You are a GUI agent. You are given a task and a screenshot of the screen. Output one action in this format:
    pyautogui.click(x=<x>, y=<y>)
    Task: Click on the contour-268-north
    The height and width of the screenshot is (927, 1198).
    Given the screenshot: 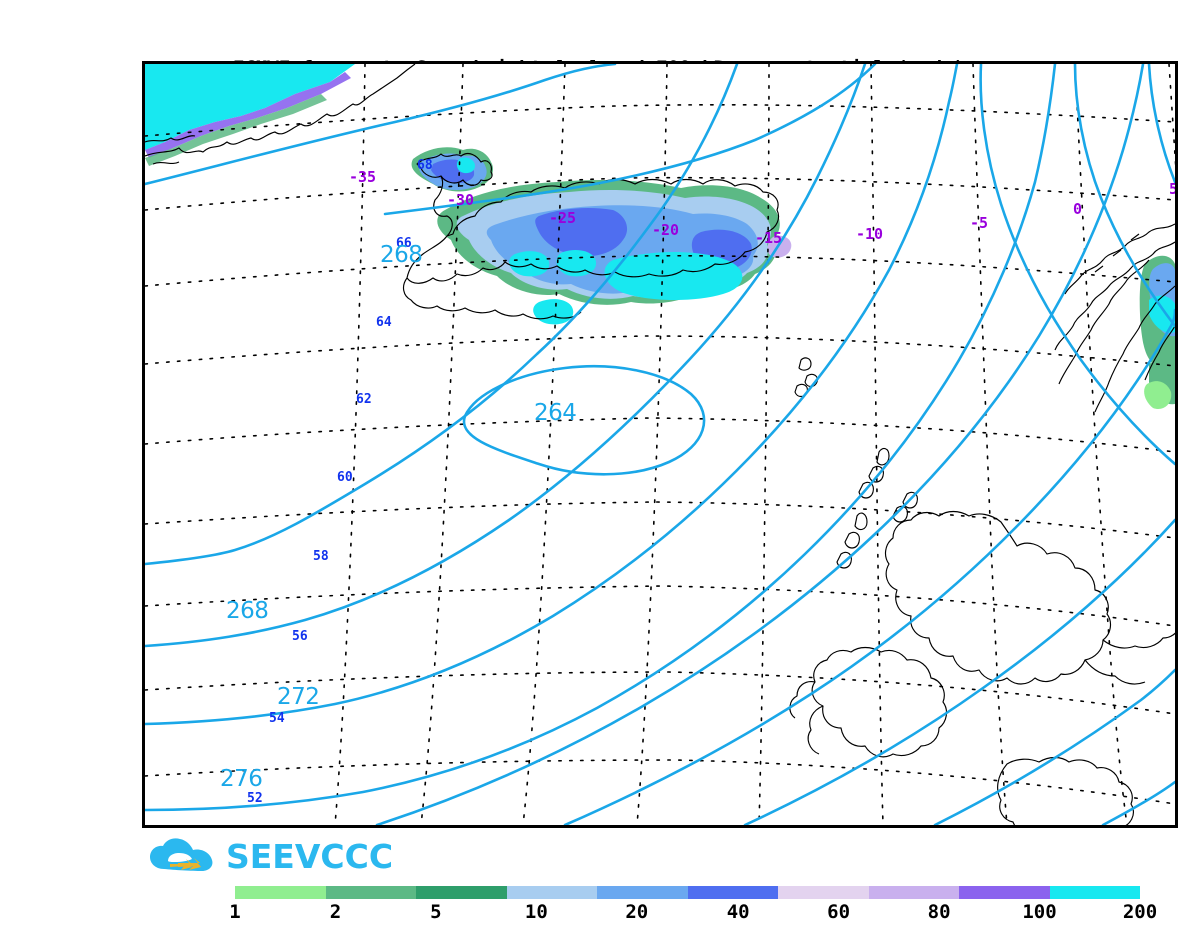 What is the action you would take?
    pyautogui.click(x=381, y=125)
    